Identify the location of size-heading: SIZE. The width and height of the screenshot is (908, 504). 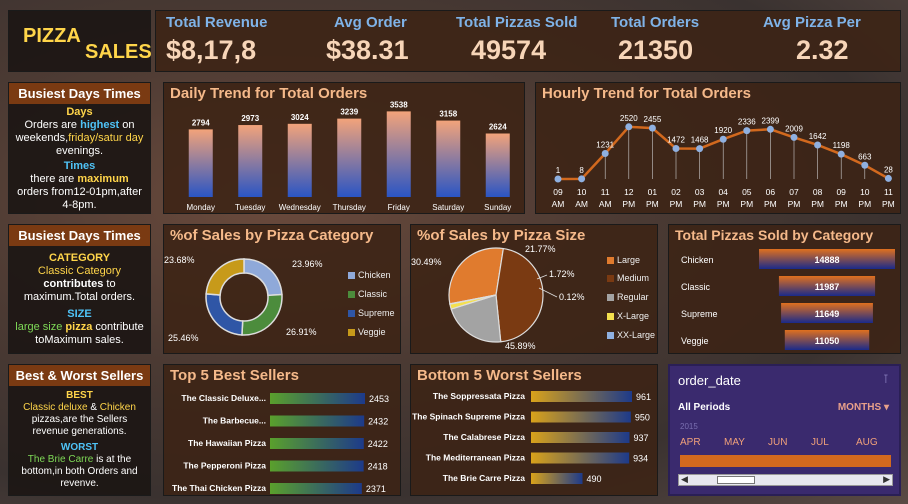
(79, 314).